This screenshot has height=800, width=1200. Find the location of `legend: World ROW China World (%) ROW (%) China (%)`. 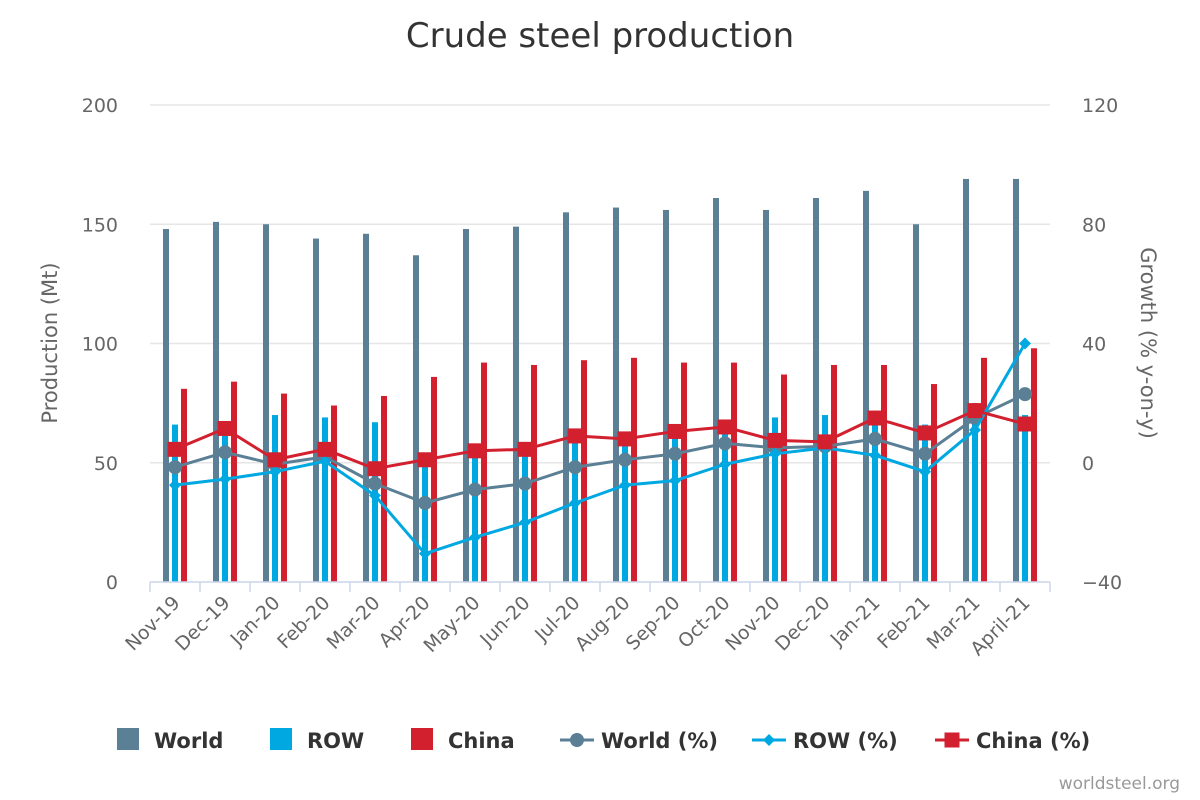

legend: World ROW China World (%) ROW (%) China (%) is located at coordinates (603, 740).